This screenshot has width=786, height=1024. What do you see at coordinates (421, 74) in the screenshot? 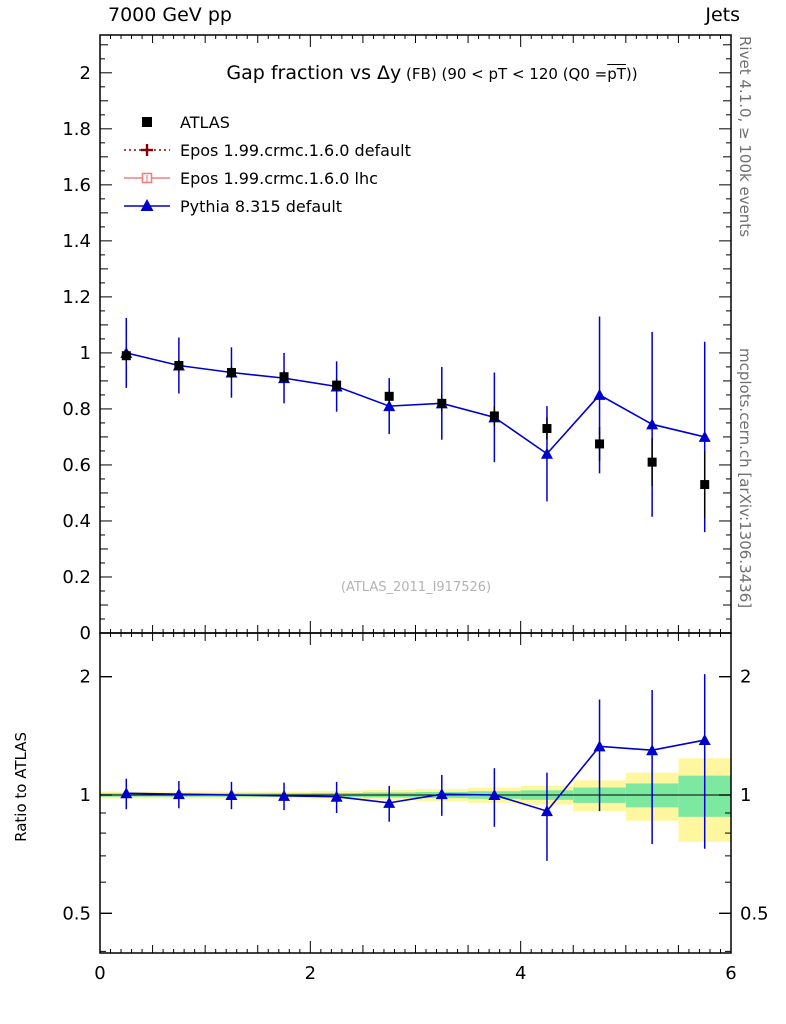
I see `title-fb: (FB)` at bounding box center [421, 74].